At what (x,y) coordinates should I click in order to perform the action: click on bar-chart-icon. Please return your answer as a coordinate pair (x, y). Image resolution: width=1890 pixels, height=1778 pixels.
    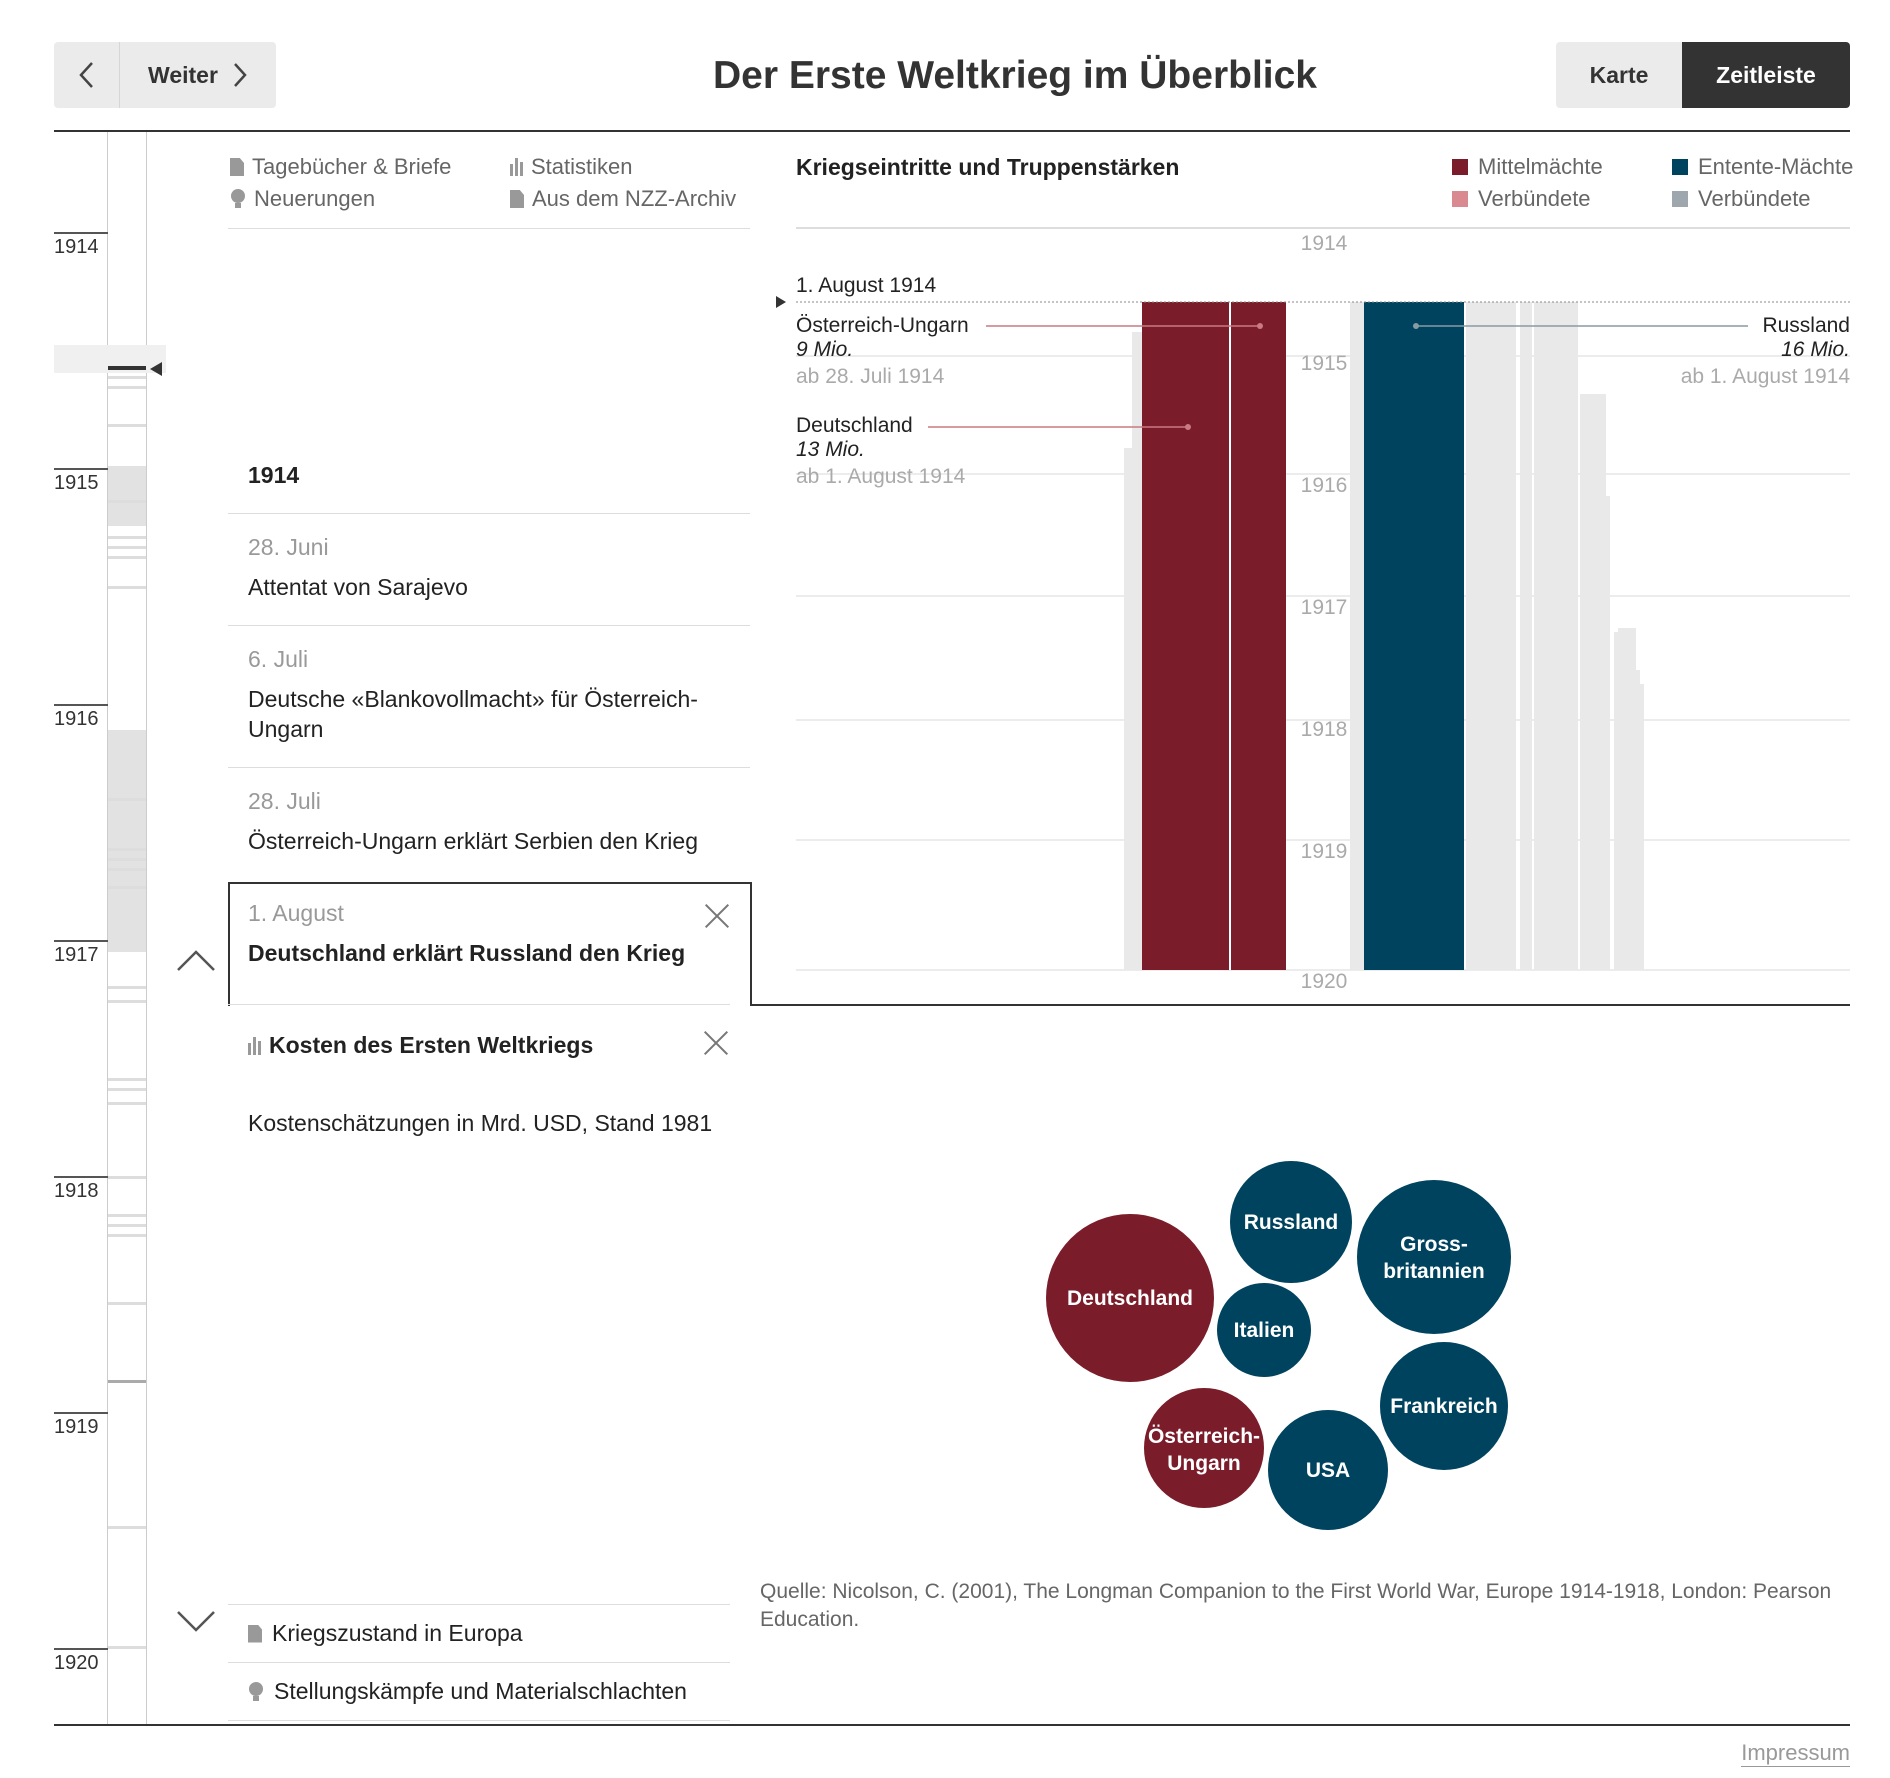
    Looking at the image, I should click on (254, 1045).